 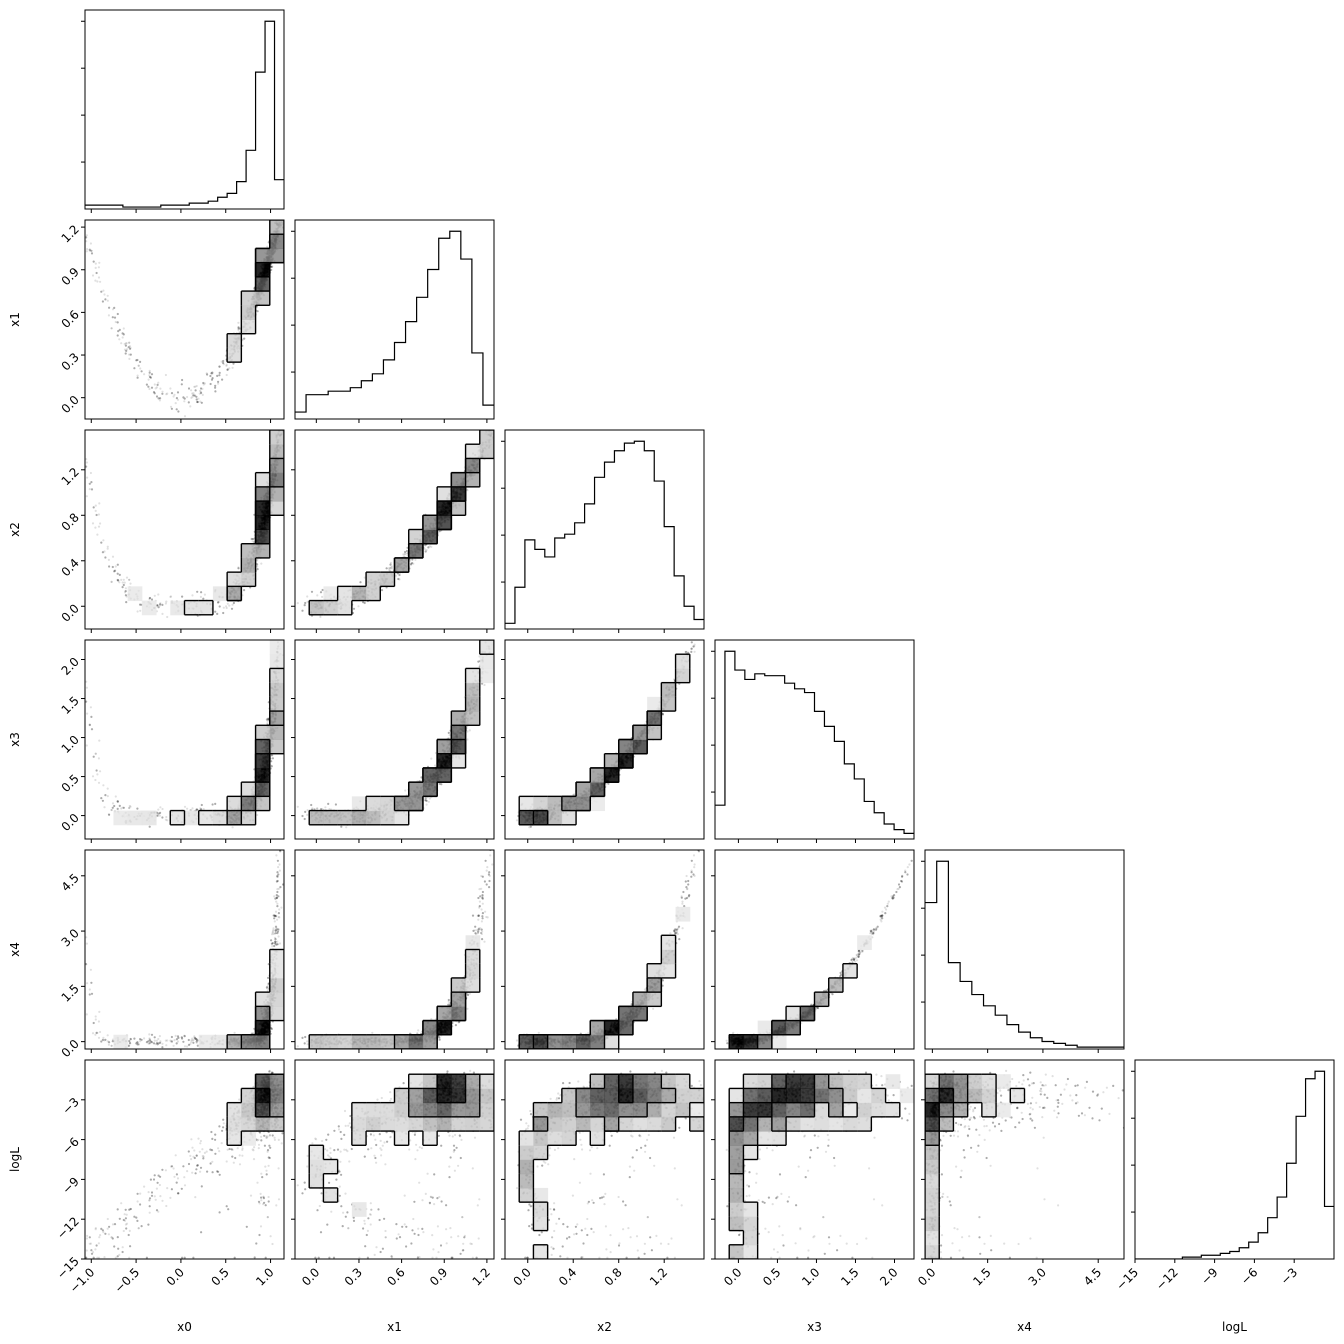 What do you see at coordinates (1037, 1276) in the screenshot?
I see `tick-label-x4: 3.0` at bounding box center [1037, 1276].